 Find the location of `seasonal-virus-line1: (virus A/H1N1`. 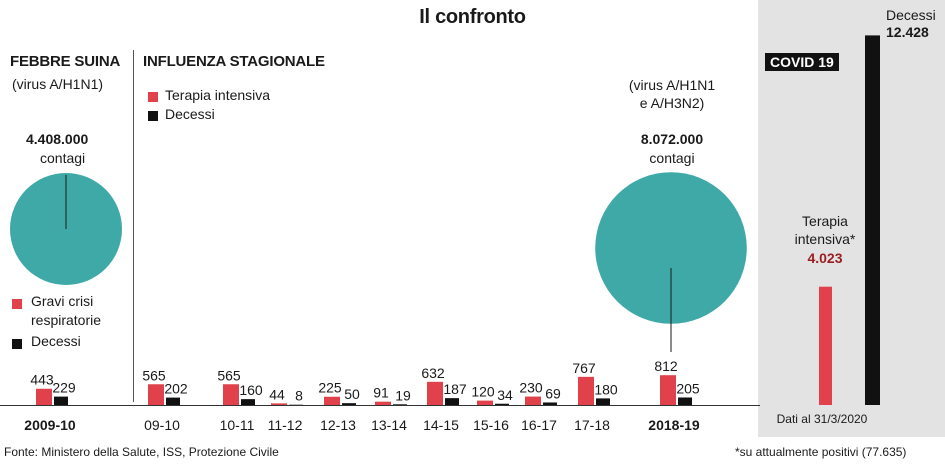

seasonal-virus-line1: (virus A/H1N1 is located at coordinates (672, 85).